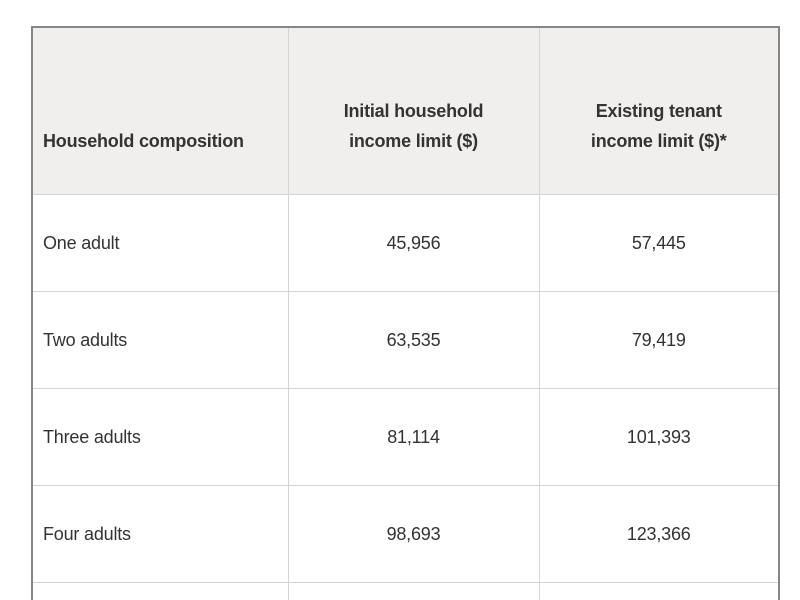  Describe the element at coordinates (413, 340) in the screenshot. I see `initial-limit-cell: 63,535` at that location.